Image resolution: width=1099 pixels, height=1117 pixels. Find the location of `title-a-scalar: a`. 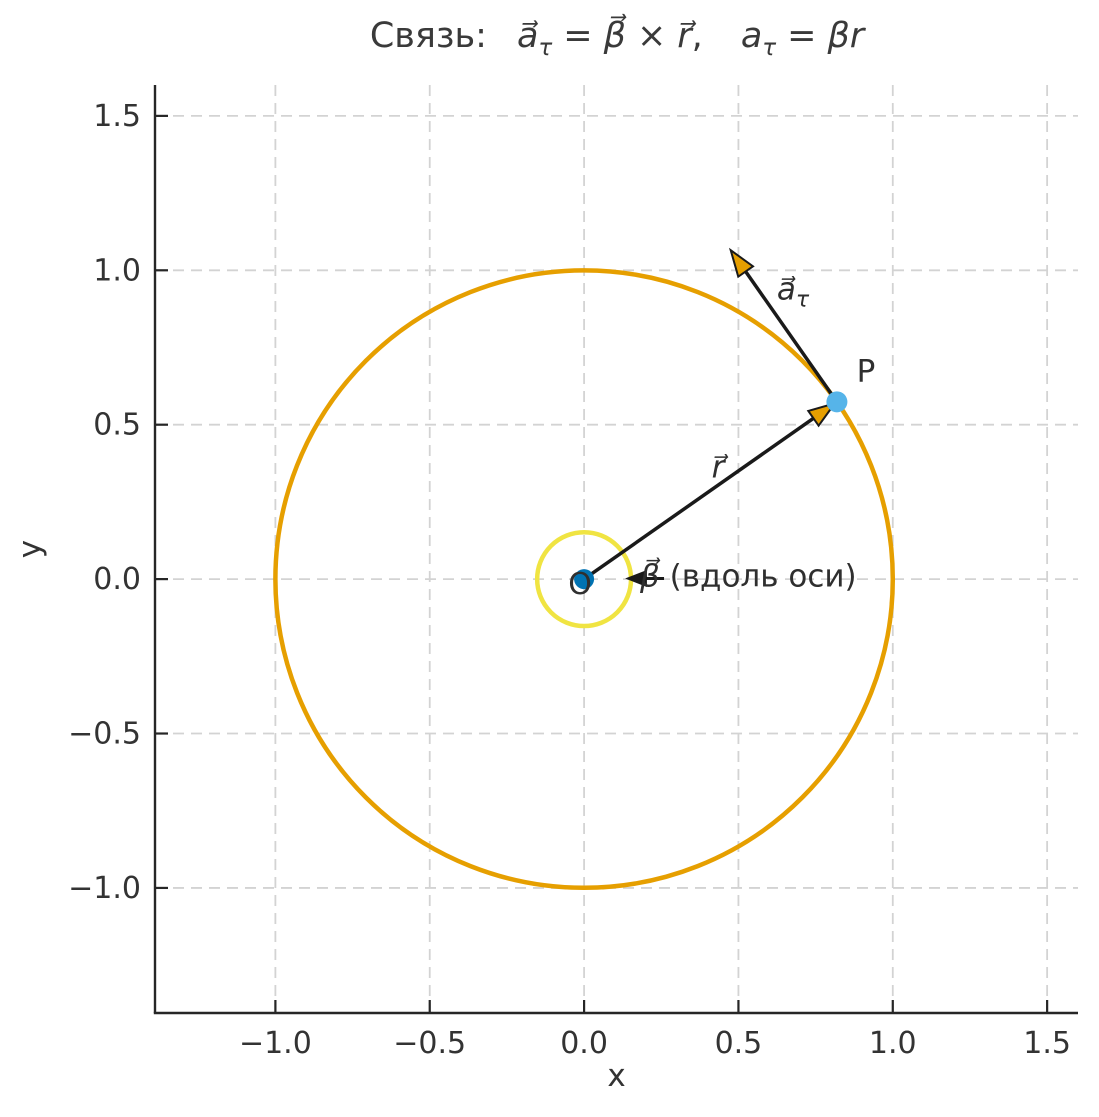

title-a-scalar: a is located at coordinates (751, 36).